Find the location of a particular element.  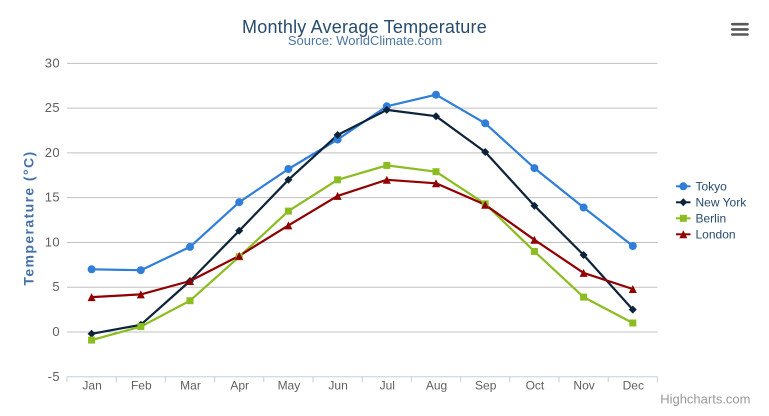

svg-text: Jan is located at coordinates (91, 386).